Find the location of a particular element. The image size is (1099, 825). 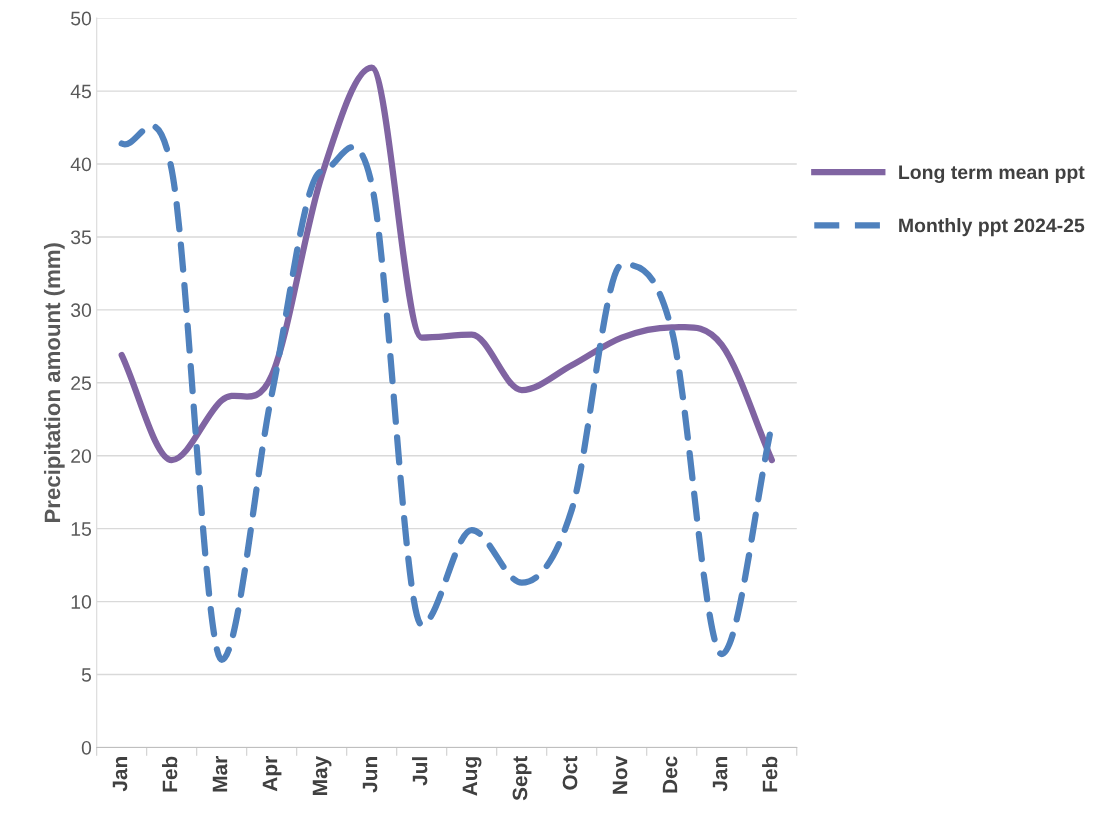

x-tick-label: Aug is located at coordinates (472, 776).